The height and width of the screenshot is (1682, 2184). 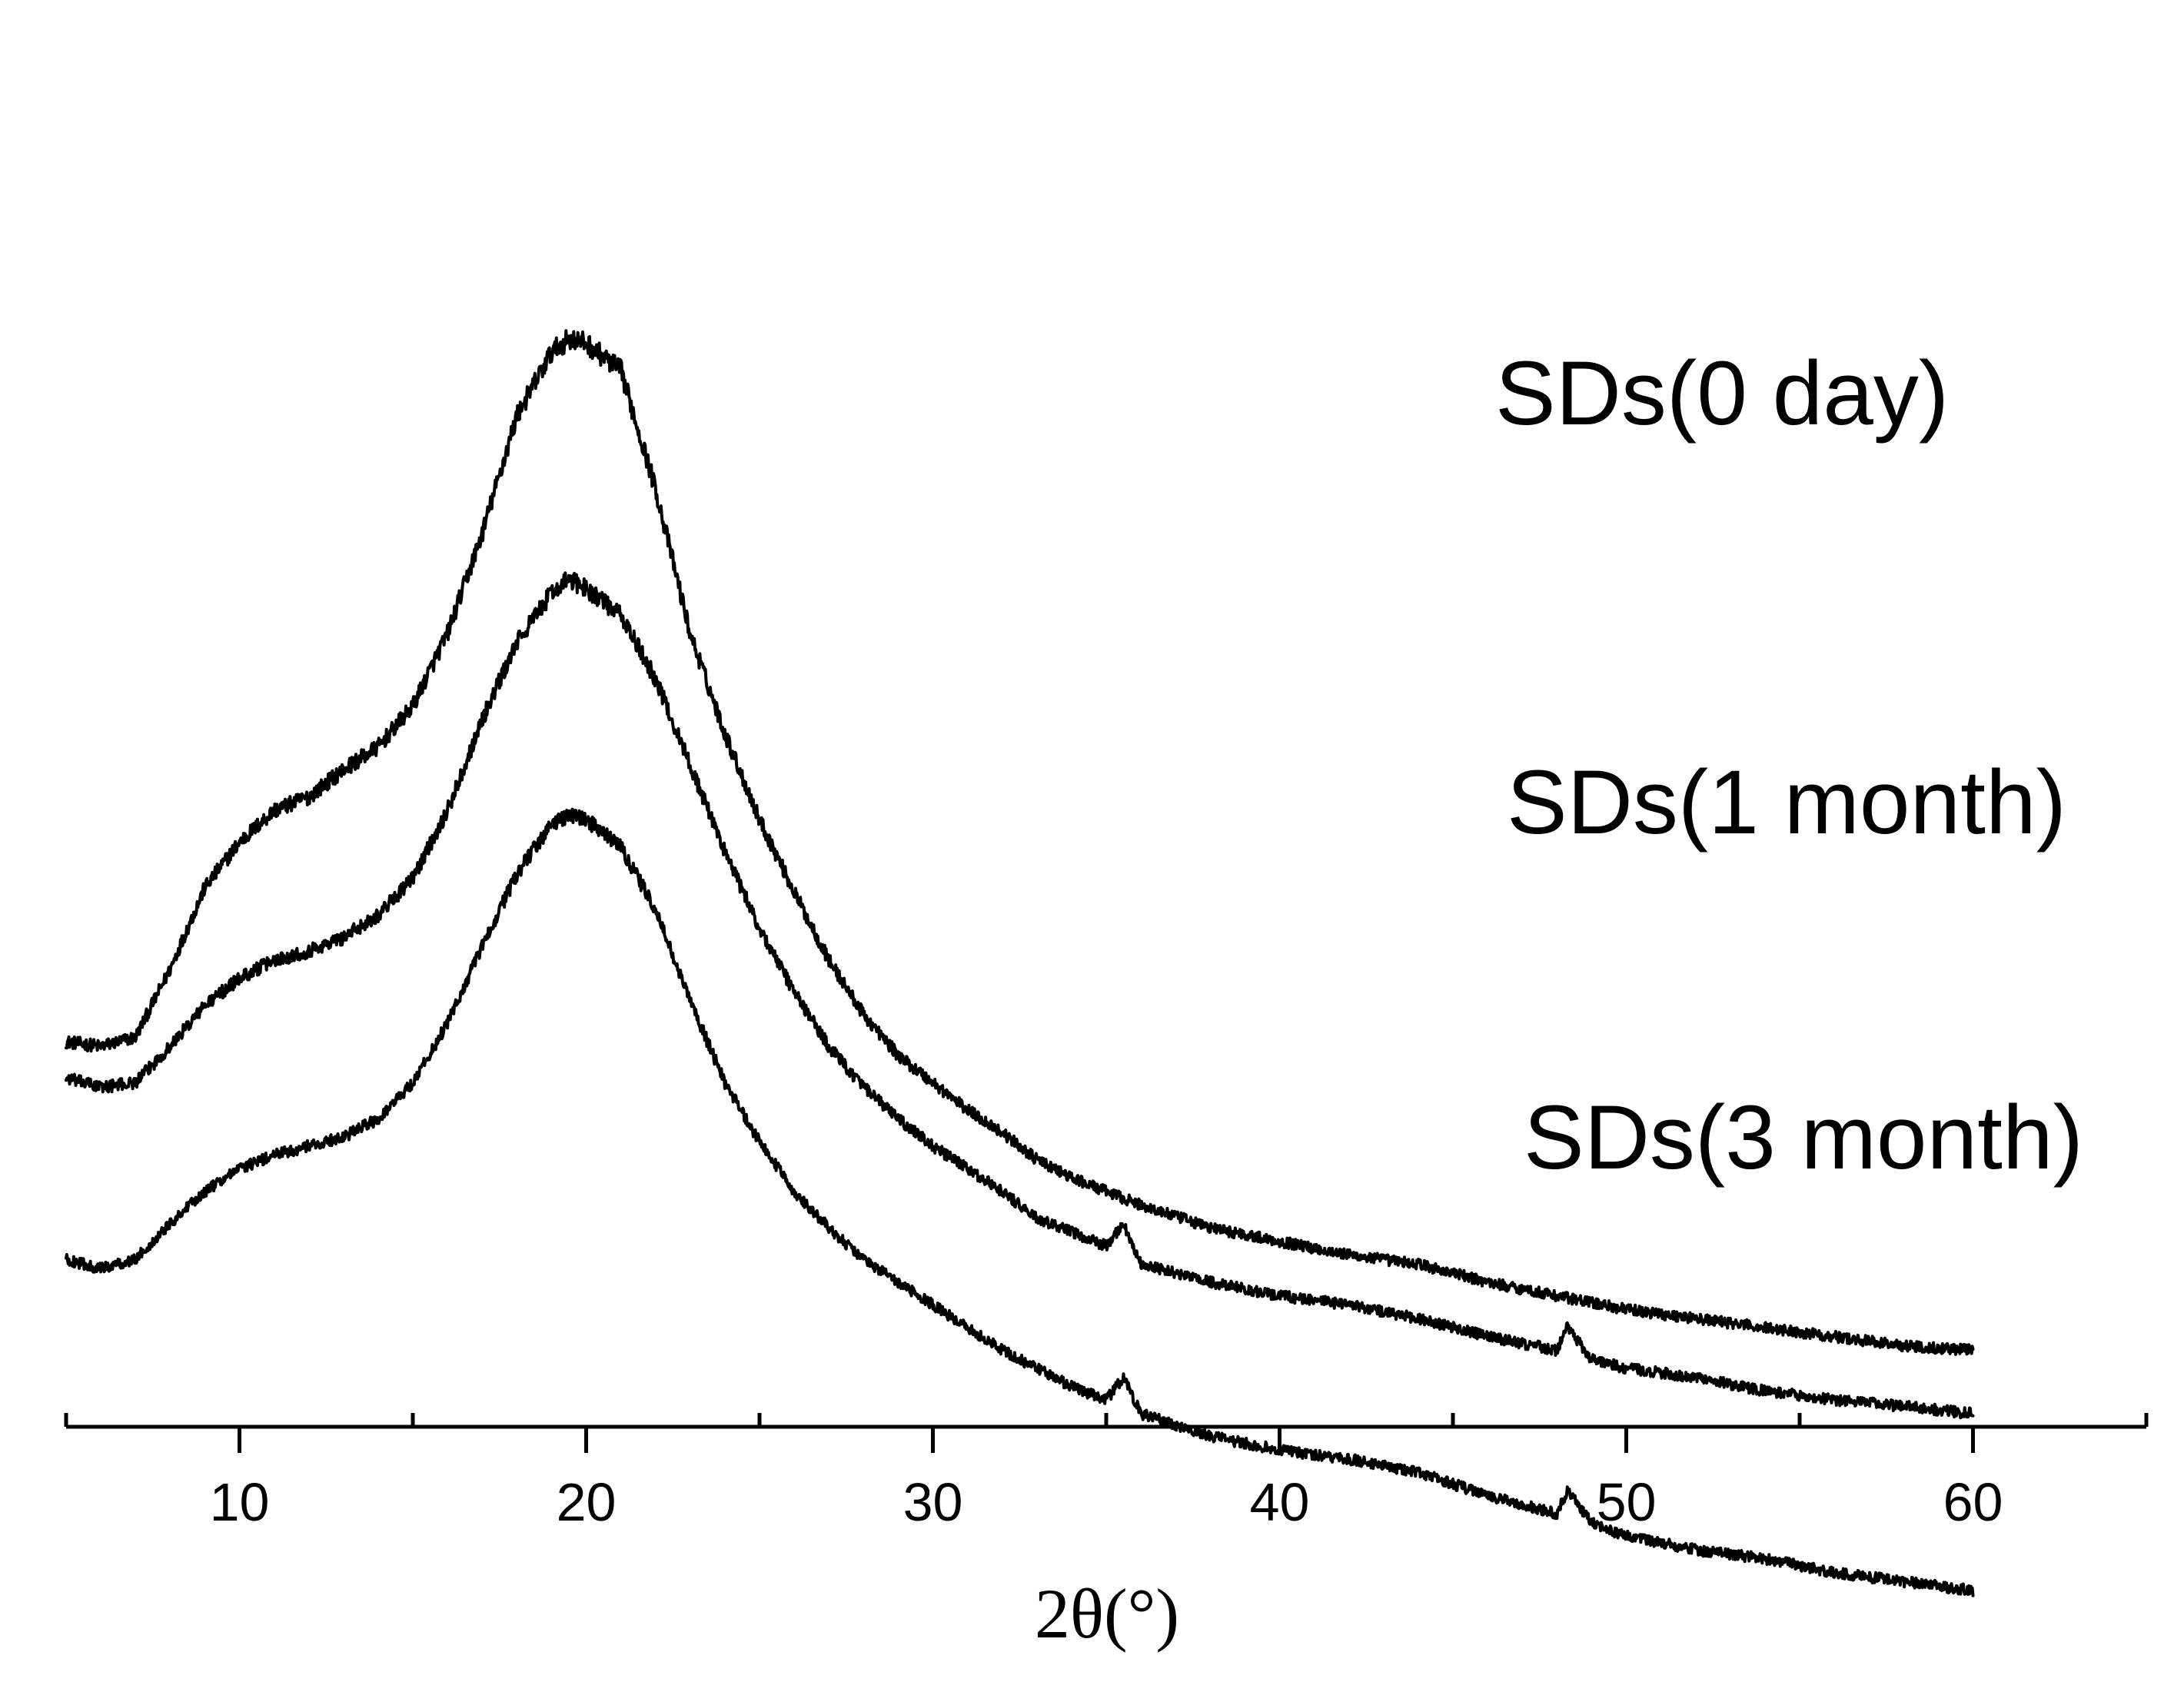 What do you see at coordinates (240, 1502) in the screenshot?
I see `x-tick-label-10: 10` at bounding box center [240, 1502].